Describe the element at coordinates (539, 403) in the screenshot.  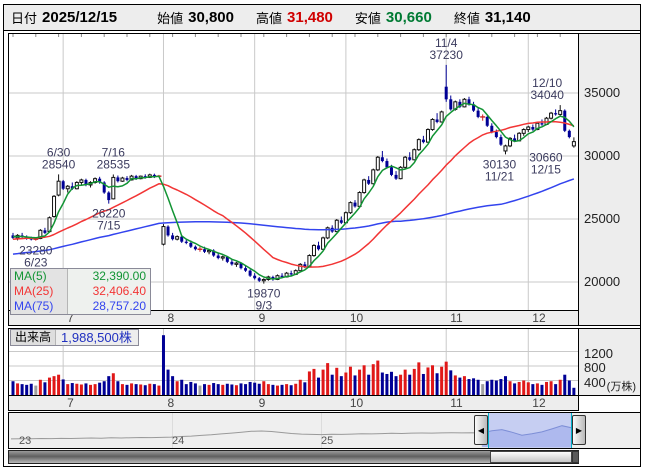
I see `month-label: 12` at that location.